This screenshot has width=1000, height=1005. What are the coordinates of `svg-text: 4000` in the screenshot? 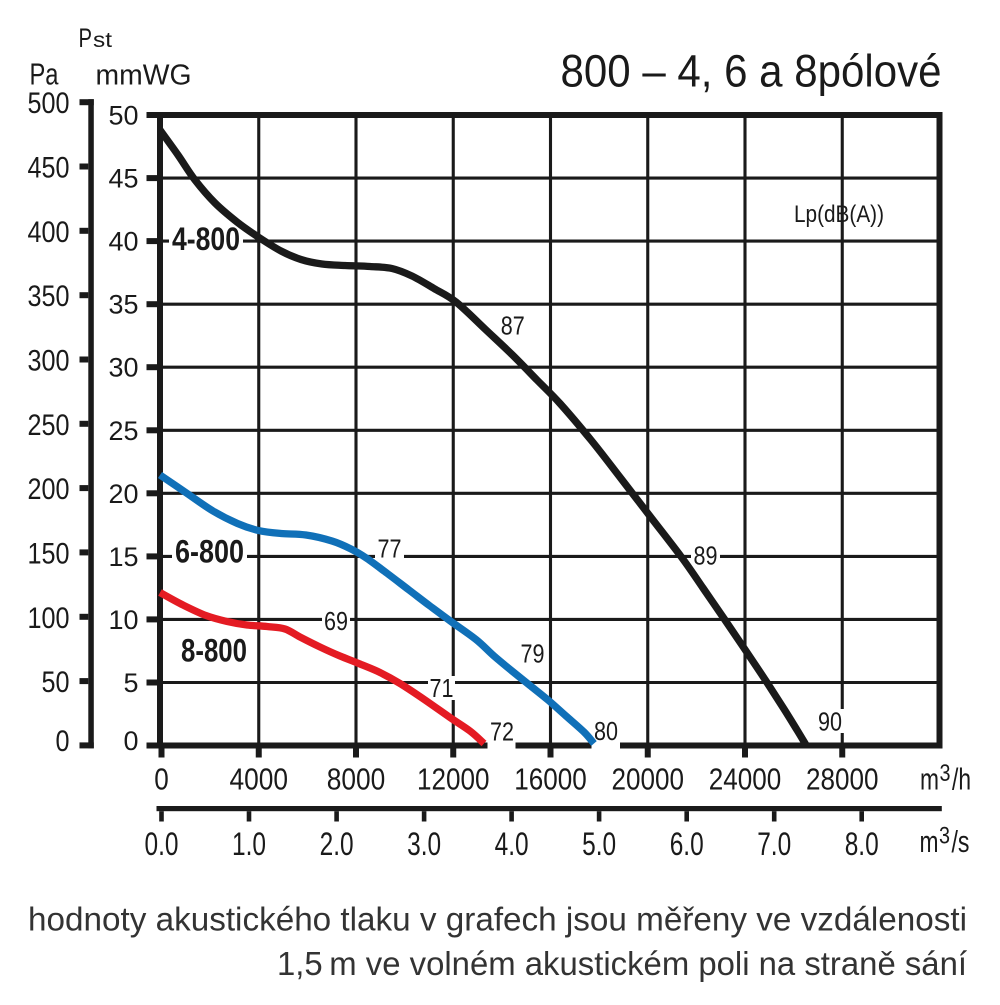 It's located at (259, 780).